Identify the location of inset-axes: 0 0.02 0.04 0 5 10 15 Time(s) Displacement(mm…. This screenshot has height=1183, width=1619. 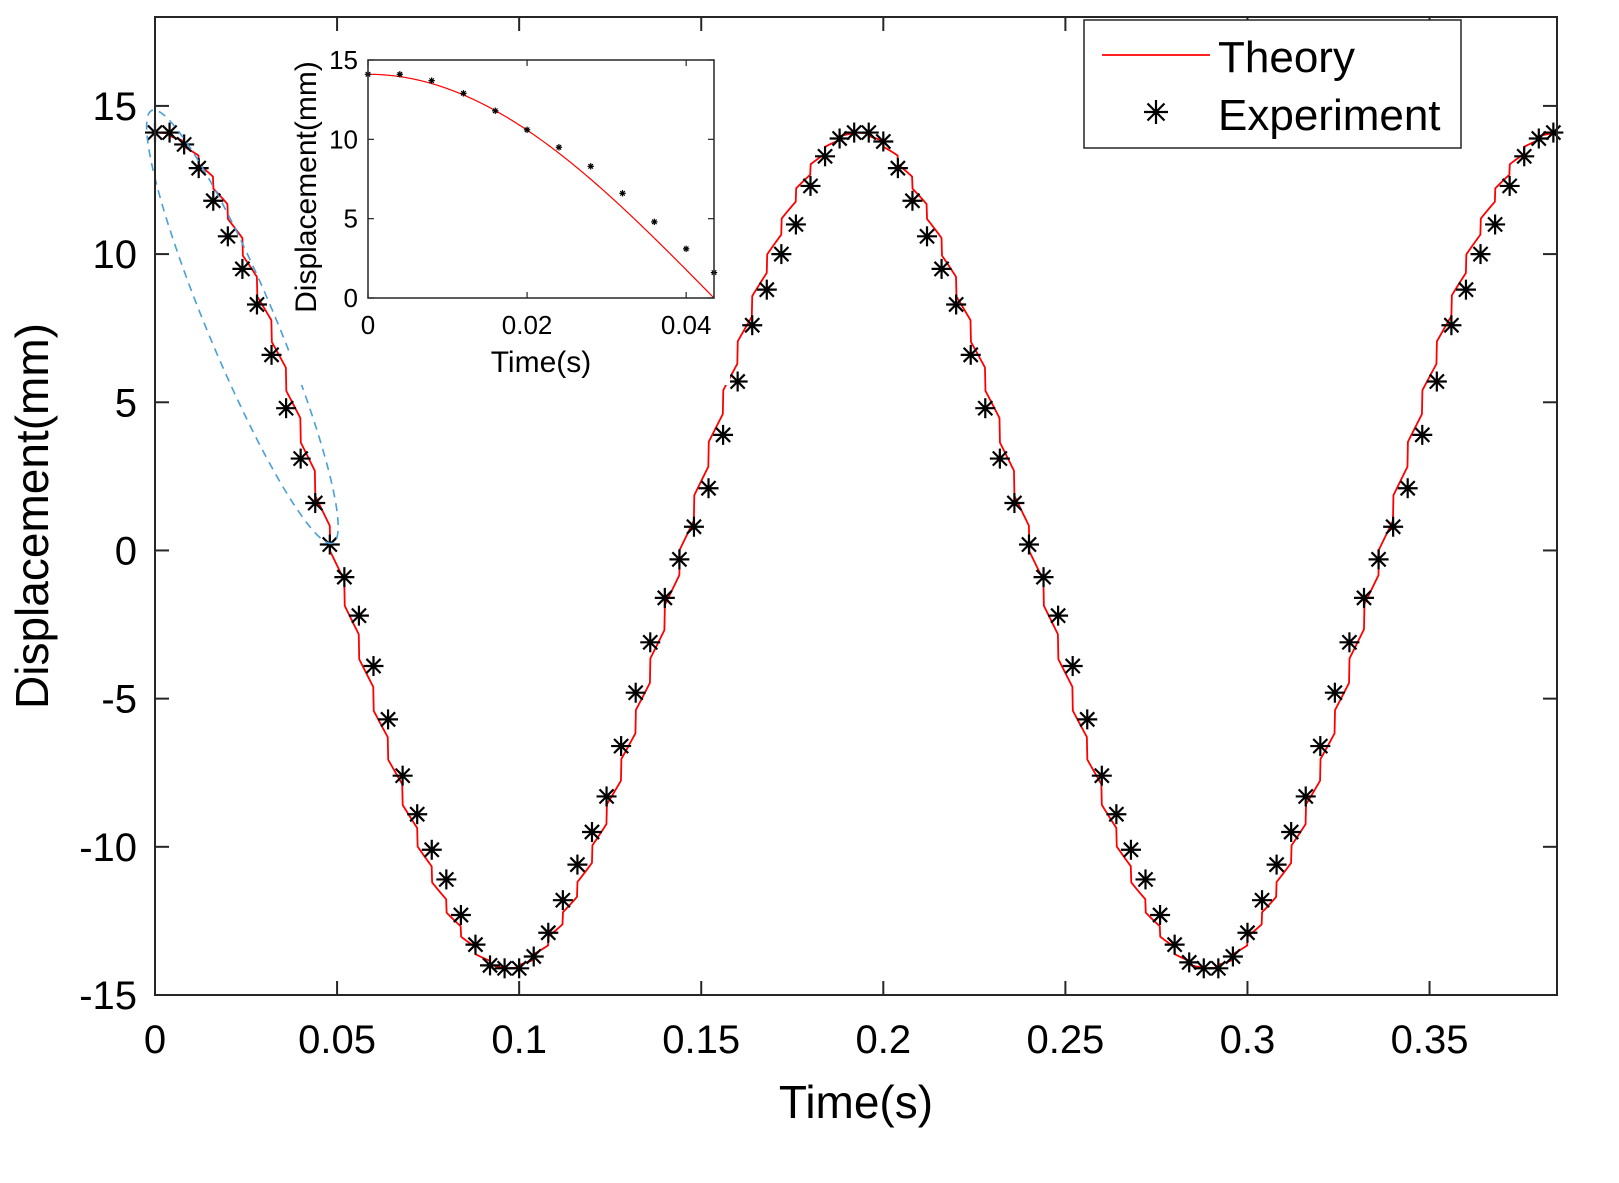
(510, 212).